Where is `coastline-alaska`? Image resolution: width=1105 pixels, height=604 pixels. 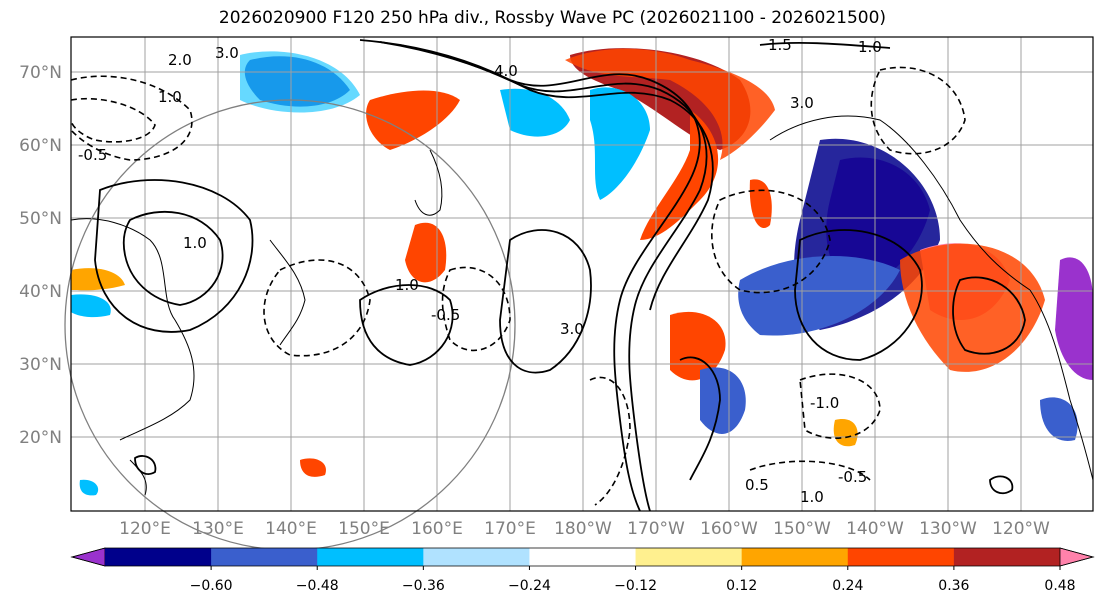
coastline-alaska is located at coordinates (900, 203).